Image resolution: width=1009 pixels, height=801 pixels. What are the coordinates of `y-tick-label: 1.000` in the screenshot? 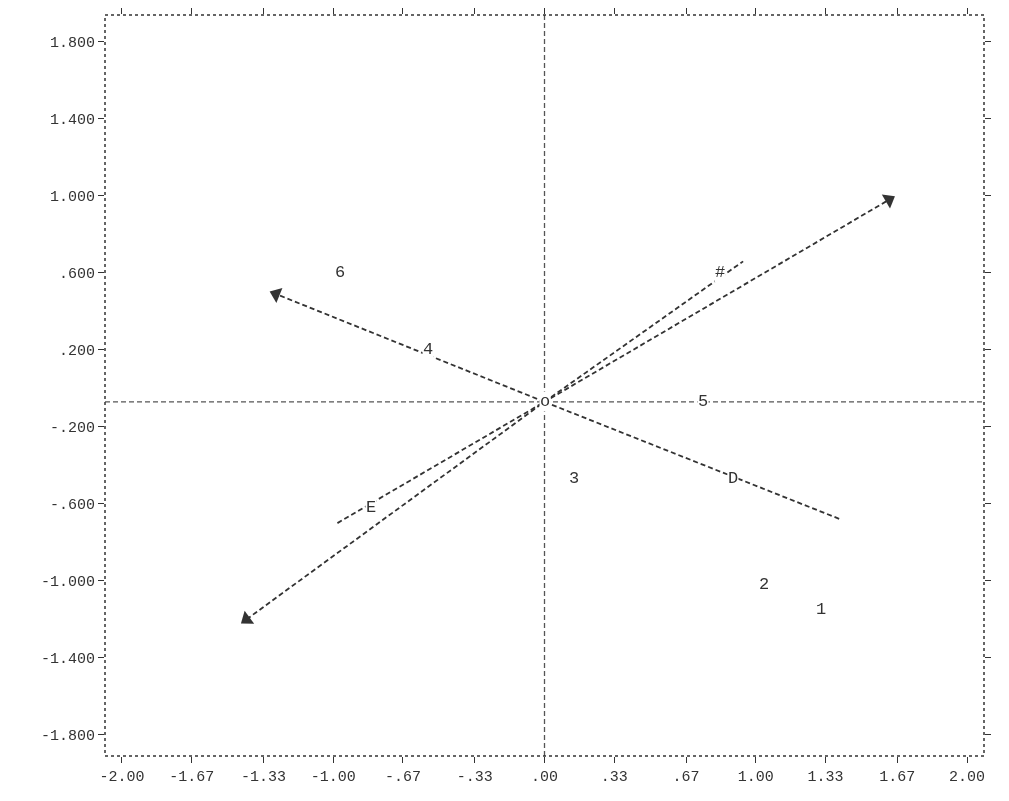 It's located at (72, 198).